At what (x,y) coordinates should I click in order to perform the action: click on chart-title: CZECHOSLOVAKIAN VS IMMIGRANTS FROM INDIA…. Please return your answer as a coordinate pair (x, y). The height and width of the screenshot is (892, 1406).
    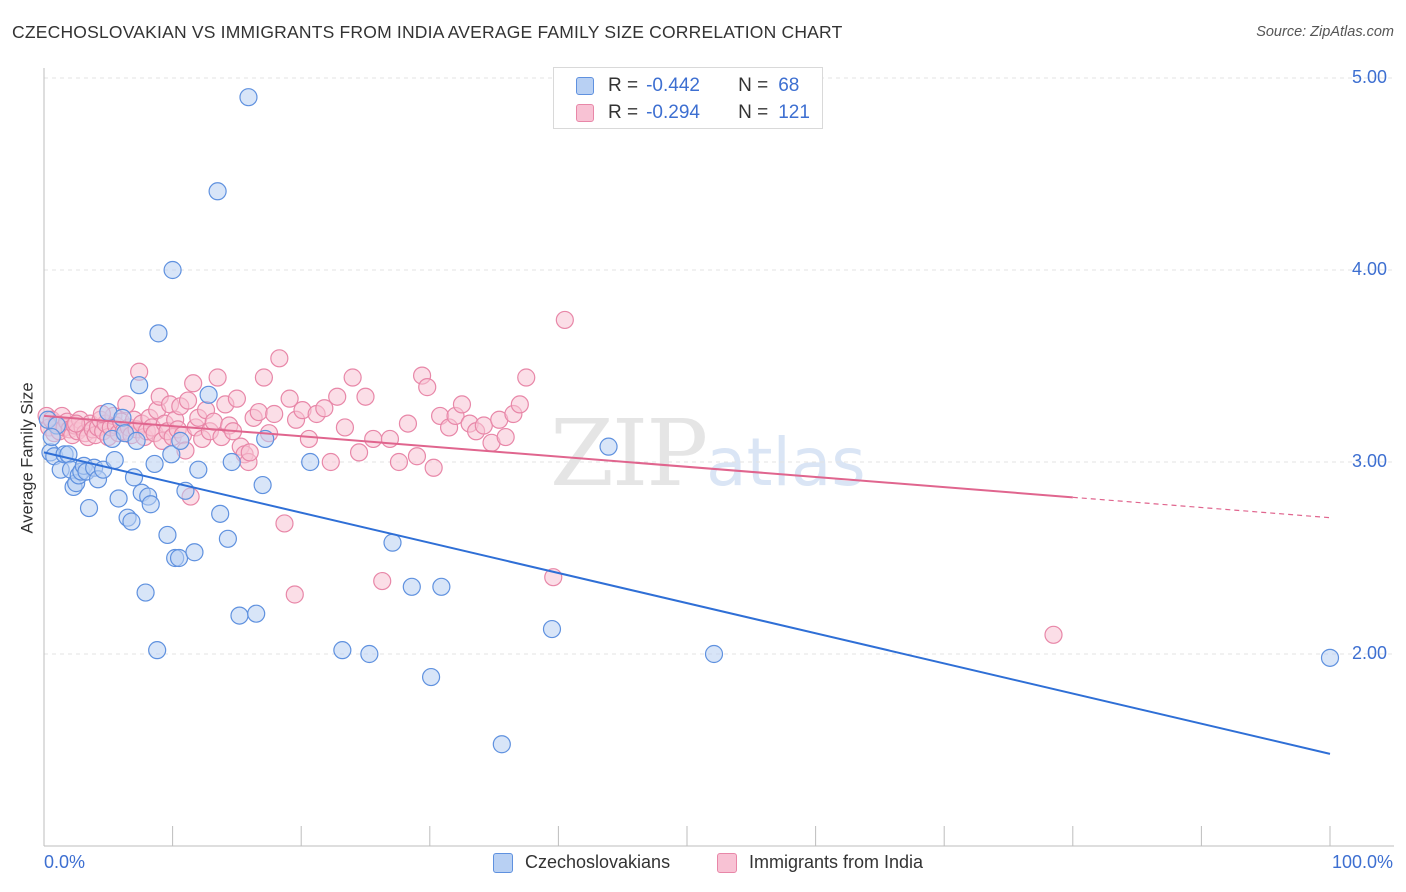
    Looking at the image, I should click on (427, 32).